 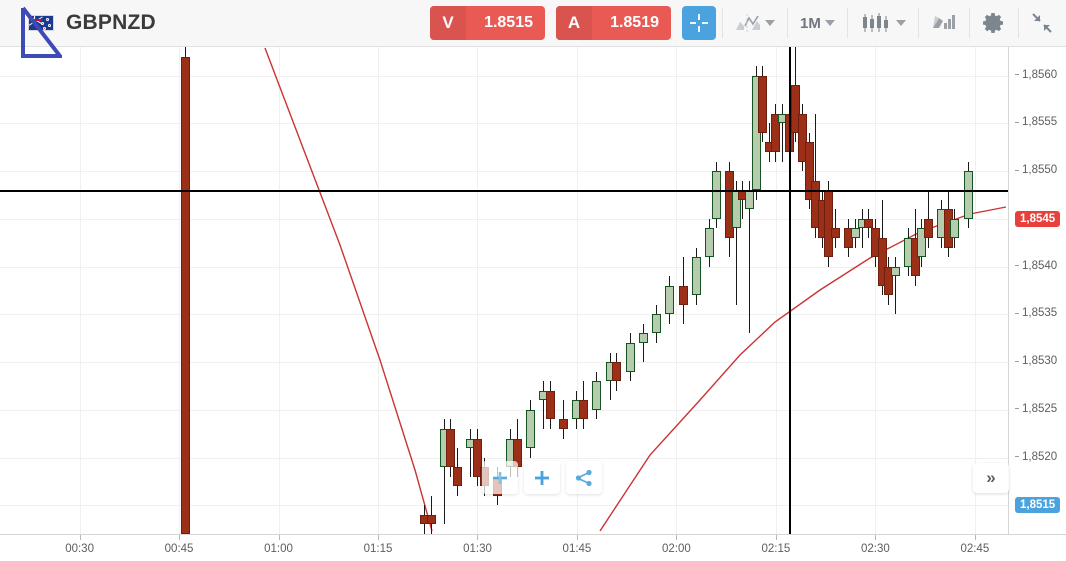 I want to click on scroll-to-latest-button: », so click(x=991, y=478).